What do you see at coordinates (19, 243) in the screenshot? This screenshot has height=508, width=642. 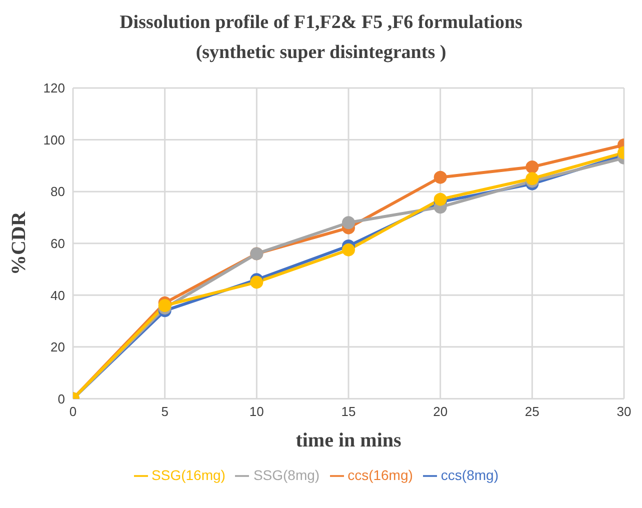 I see `y-axis-title: %CDR` at bounding box center [19, 243].